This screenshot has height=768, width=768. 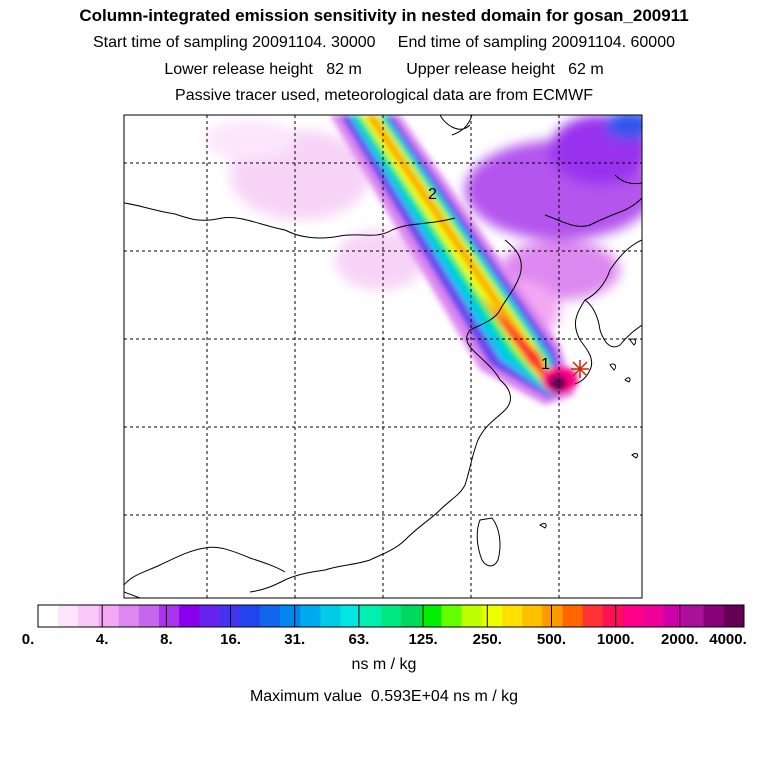 I want to click on colorbar-tick-label: 250., so click(x=487, y=639).